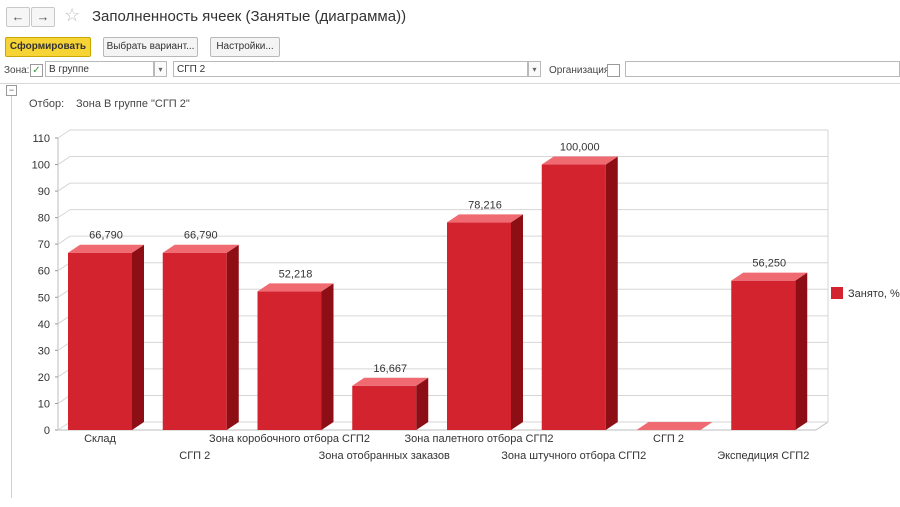 Image resolution: width=900 pixels, height=507 pixels. I want to click on y-tick-label: 0, so click(47, 431).